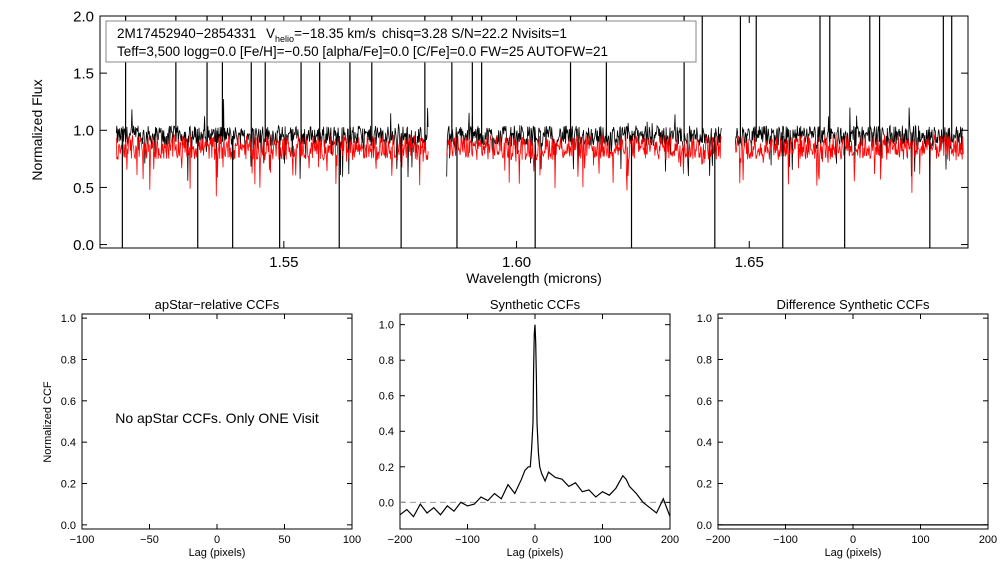 This screenshot has height=576, width=1008. Describe the element at coordinates (785, 540) in the screenshot. I see `difference-ccf-x-tick-label: −100` at that location.